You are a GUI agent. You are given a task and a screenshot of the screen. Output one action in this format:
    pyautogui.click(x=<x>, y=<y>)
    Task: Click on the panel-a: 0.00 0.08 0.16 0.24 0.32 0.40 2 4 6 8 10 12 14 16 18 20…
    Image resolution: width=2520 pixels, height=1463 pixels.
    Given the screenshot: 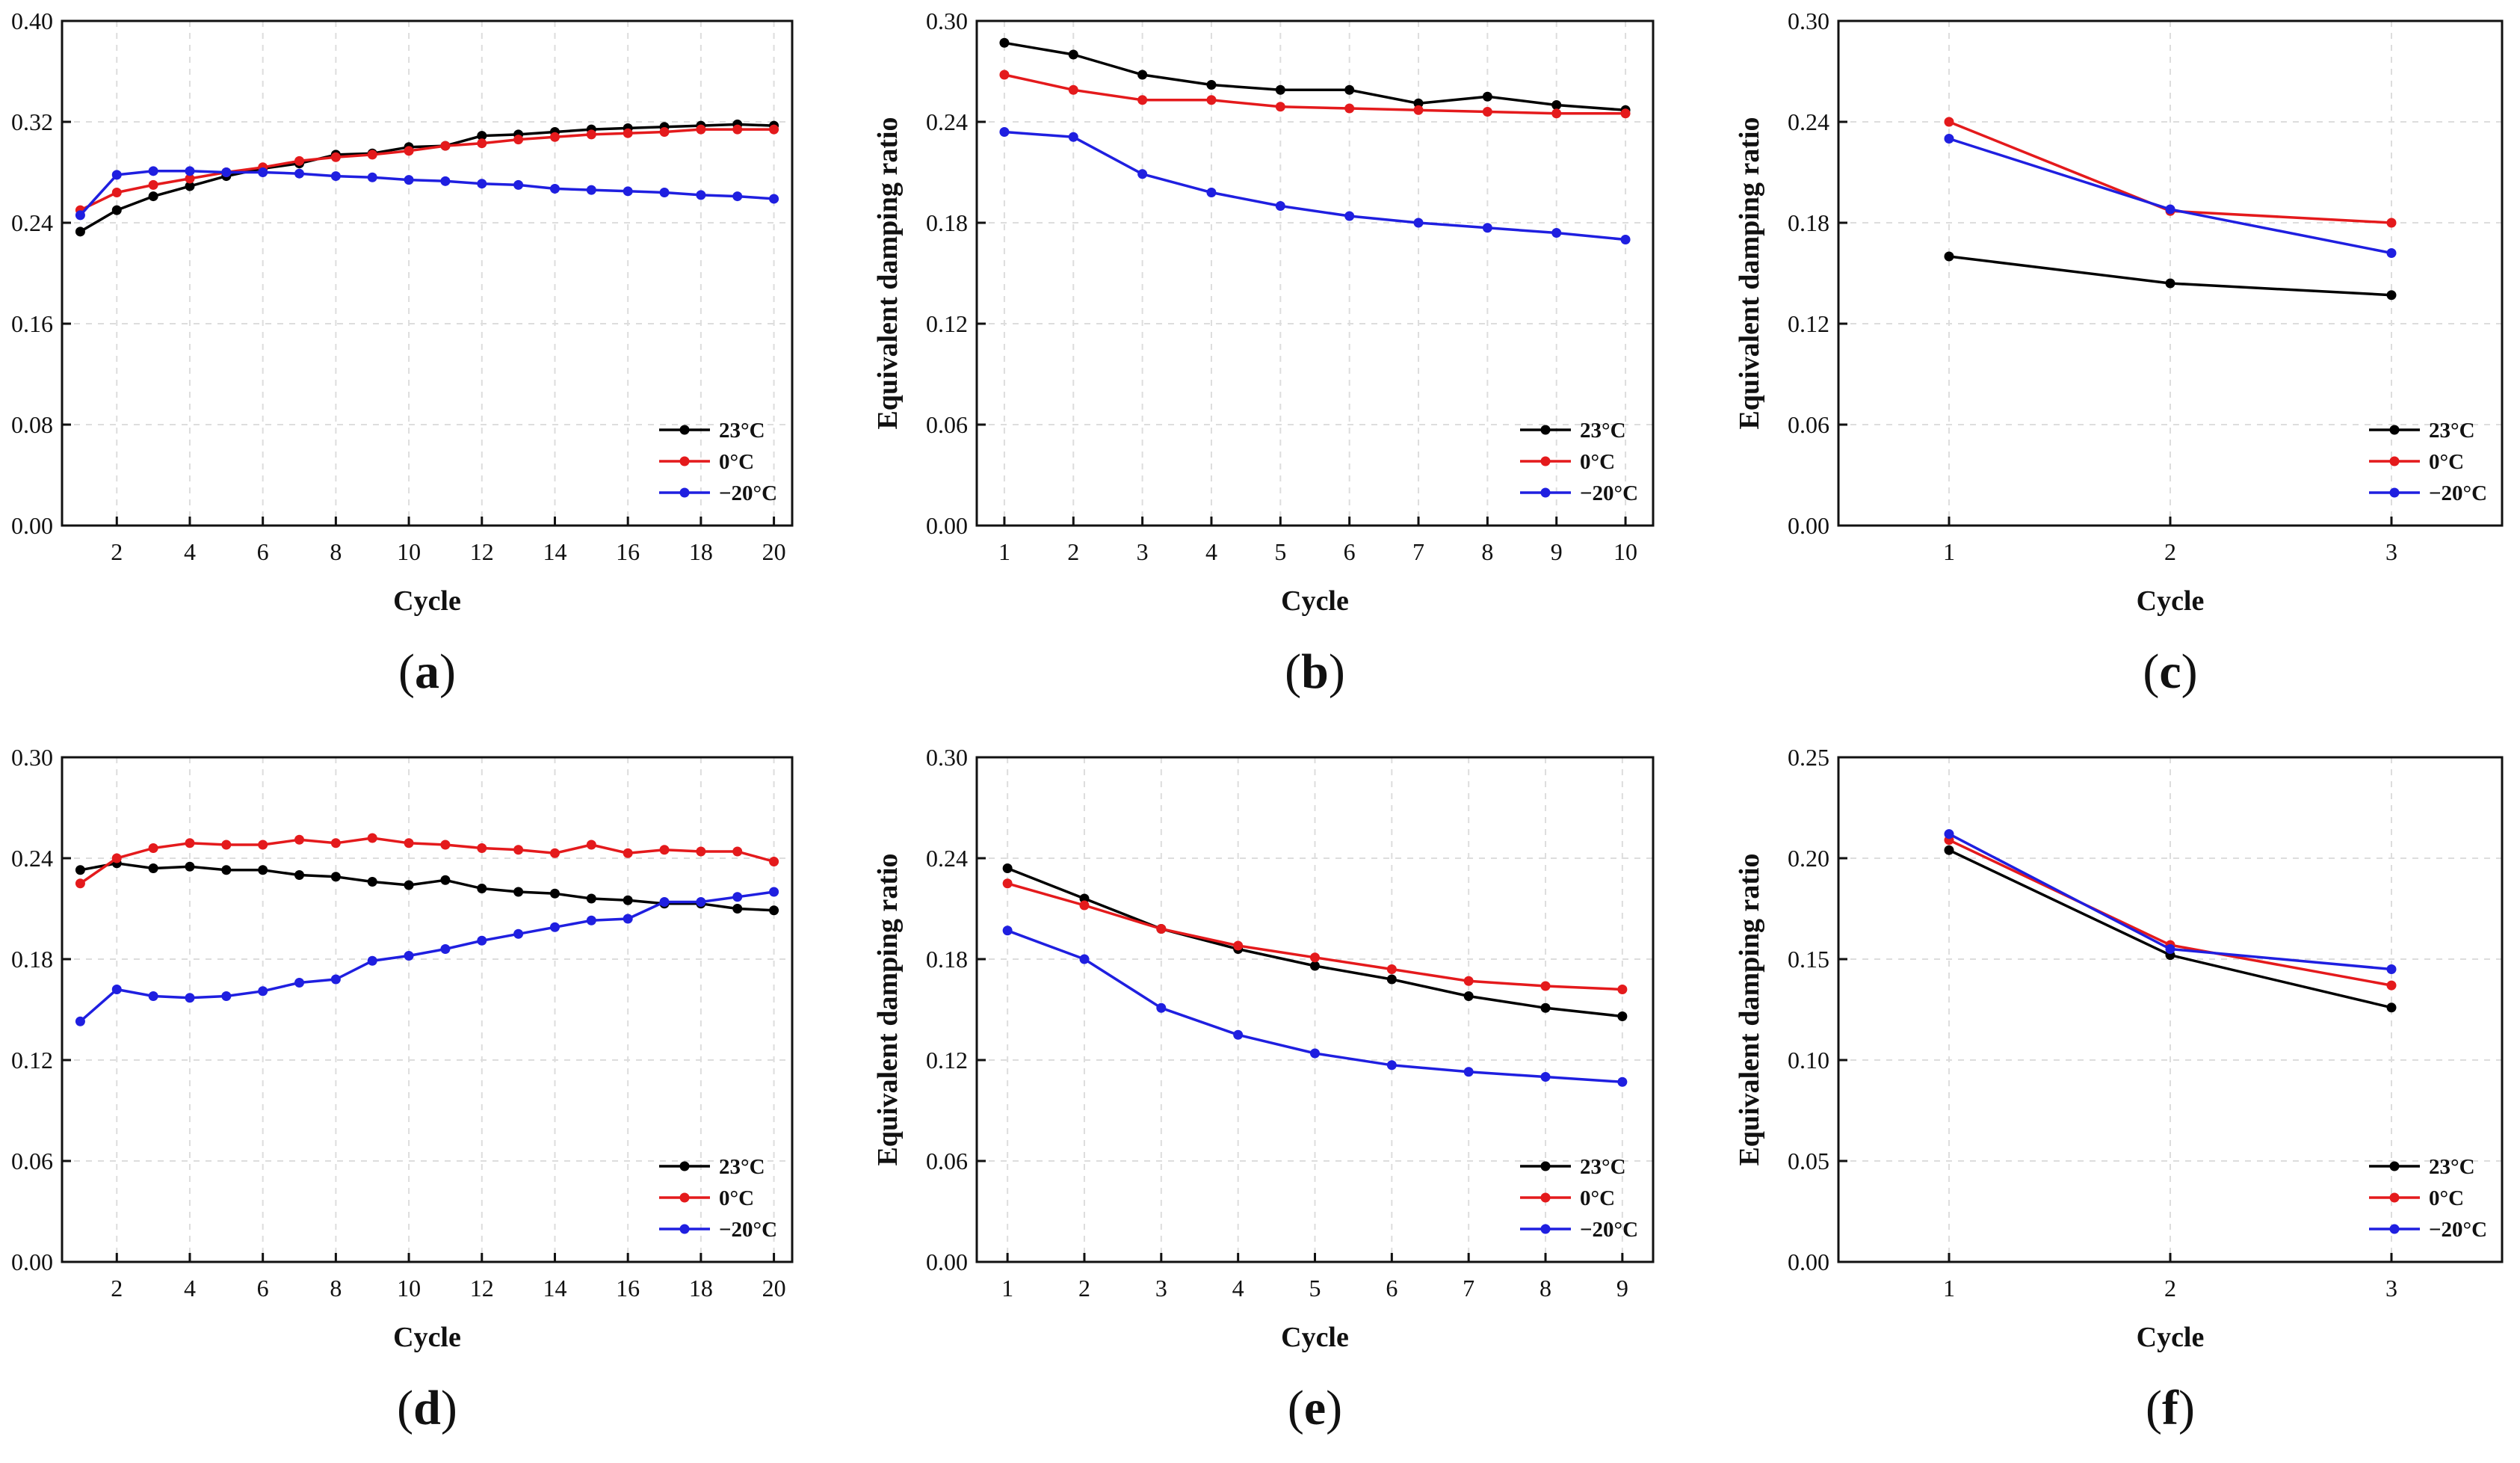 What is the action you would take?
    pyautogui.click(x=402, y=353)
    